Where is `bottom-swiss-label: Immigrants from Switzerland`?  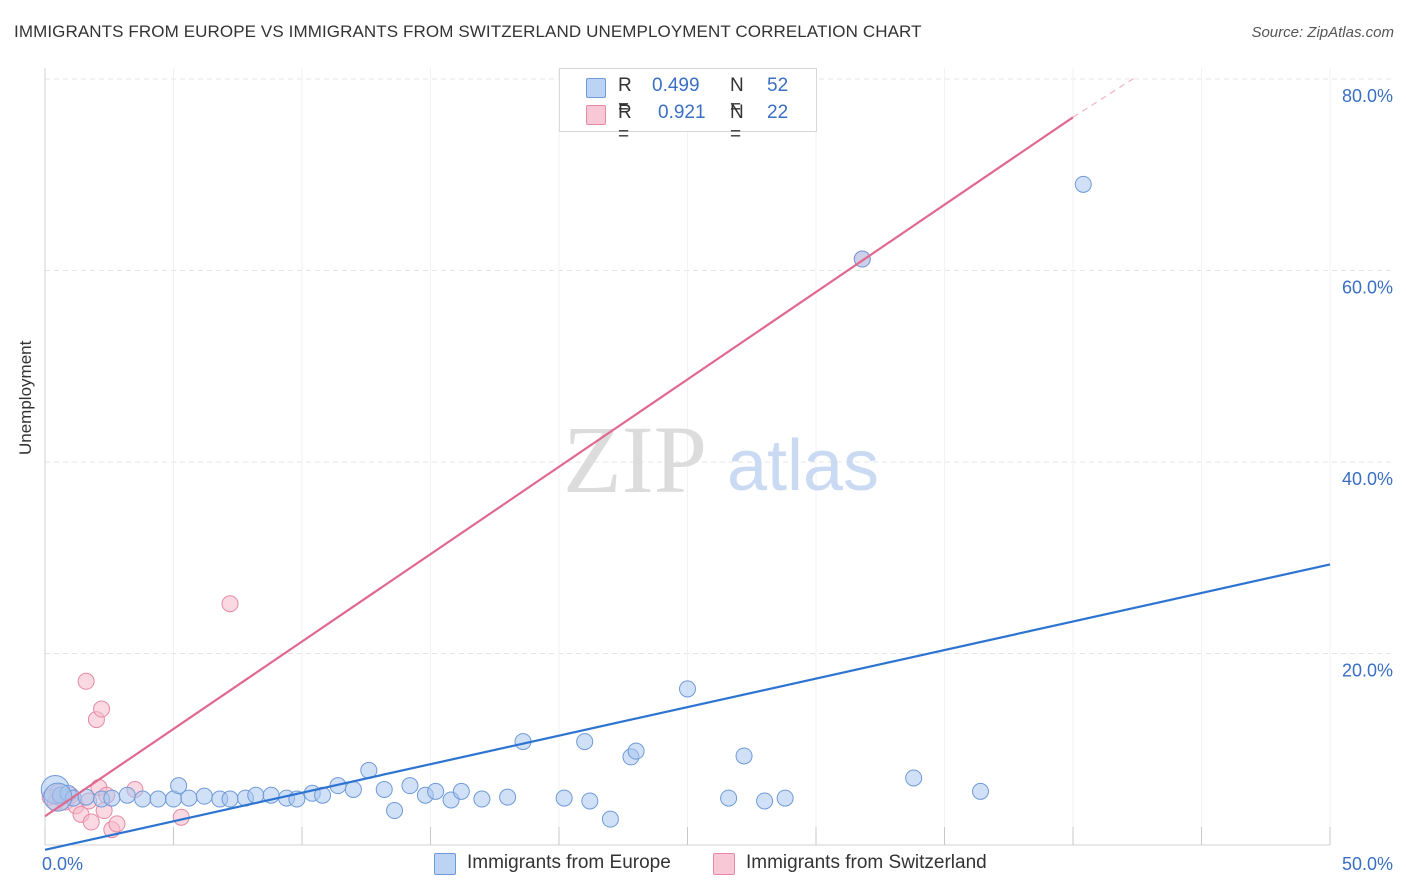 bottom-swiss-label: Immigrants from Switzerland is located at coordinates (866, 862).